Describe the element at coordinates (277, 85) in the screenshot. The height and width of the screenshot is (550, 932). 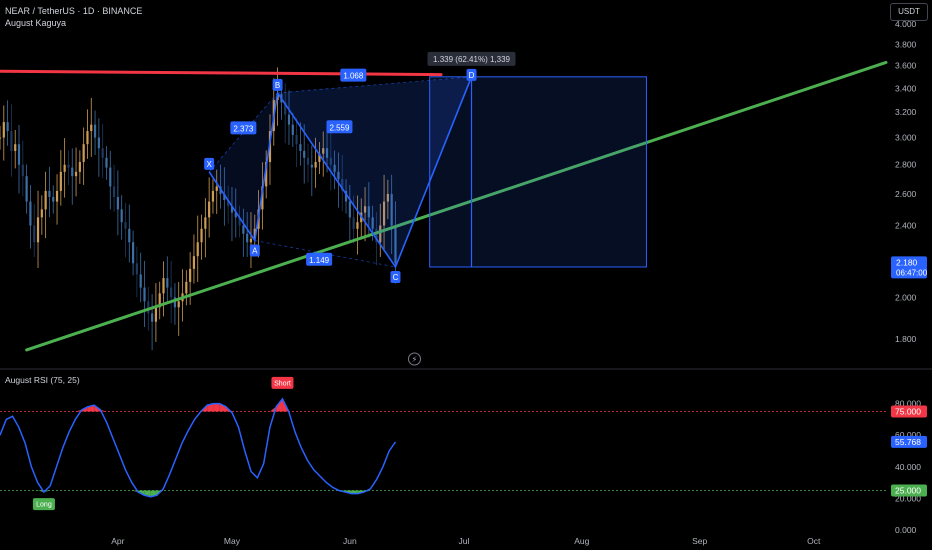
I see `point-label-b: B` at that location.